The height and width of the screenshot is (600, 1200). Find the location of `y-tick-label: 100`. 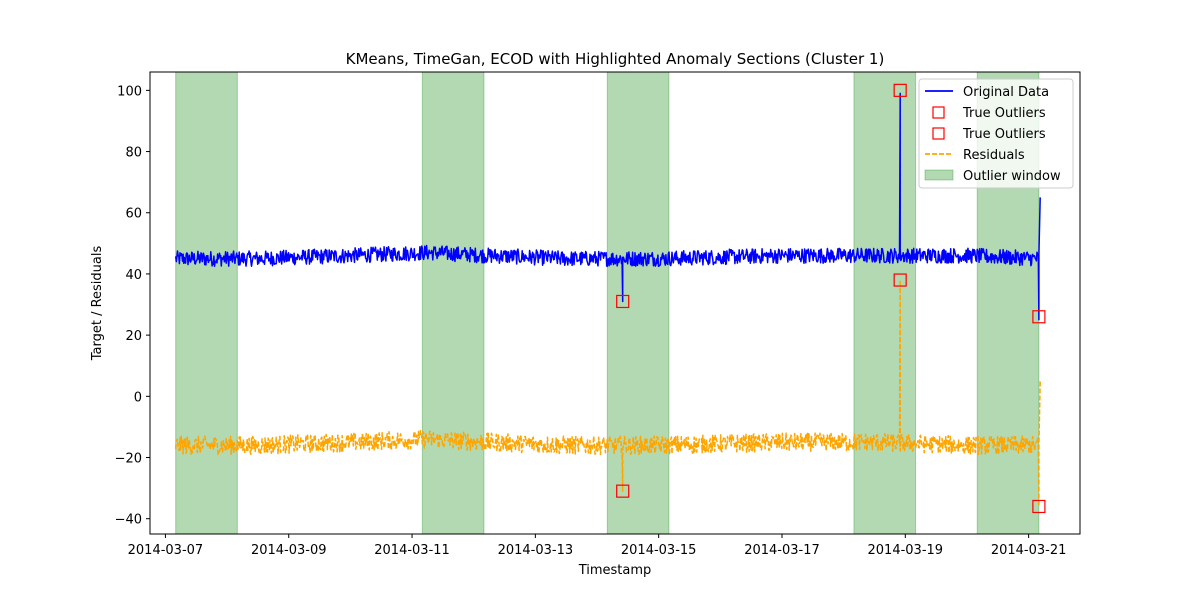

y-tick-label: 100 is located at coordinates (129, 91).